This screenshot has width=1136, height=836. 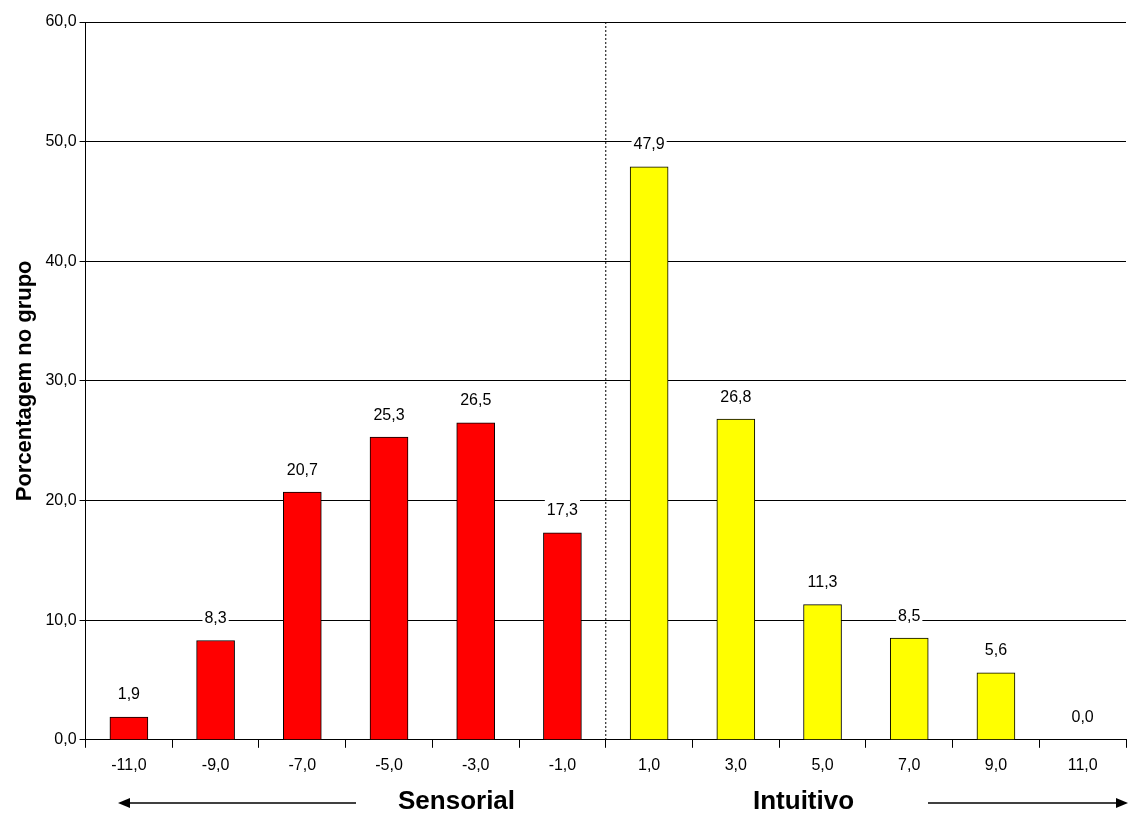 I want to click on x-tick-label: 5,0, so click(x=822, y=764).